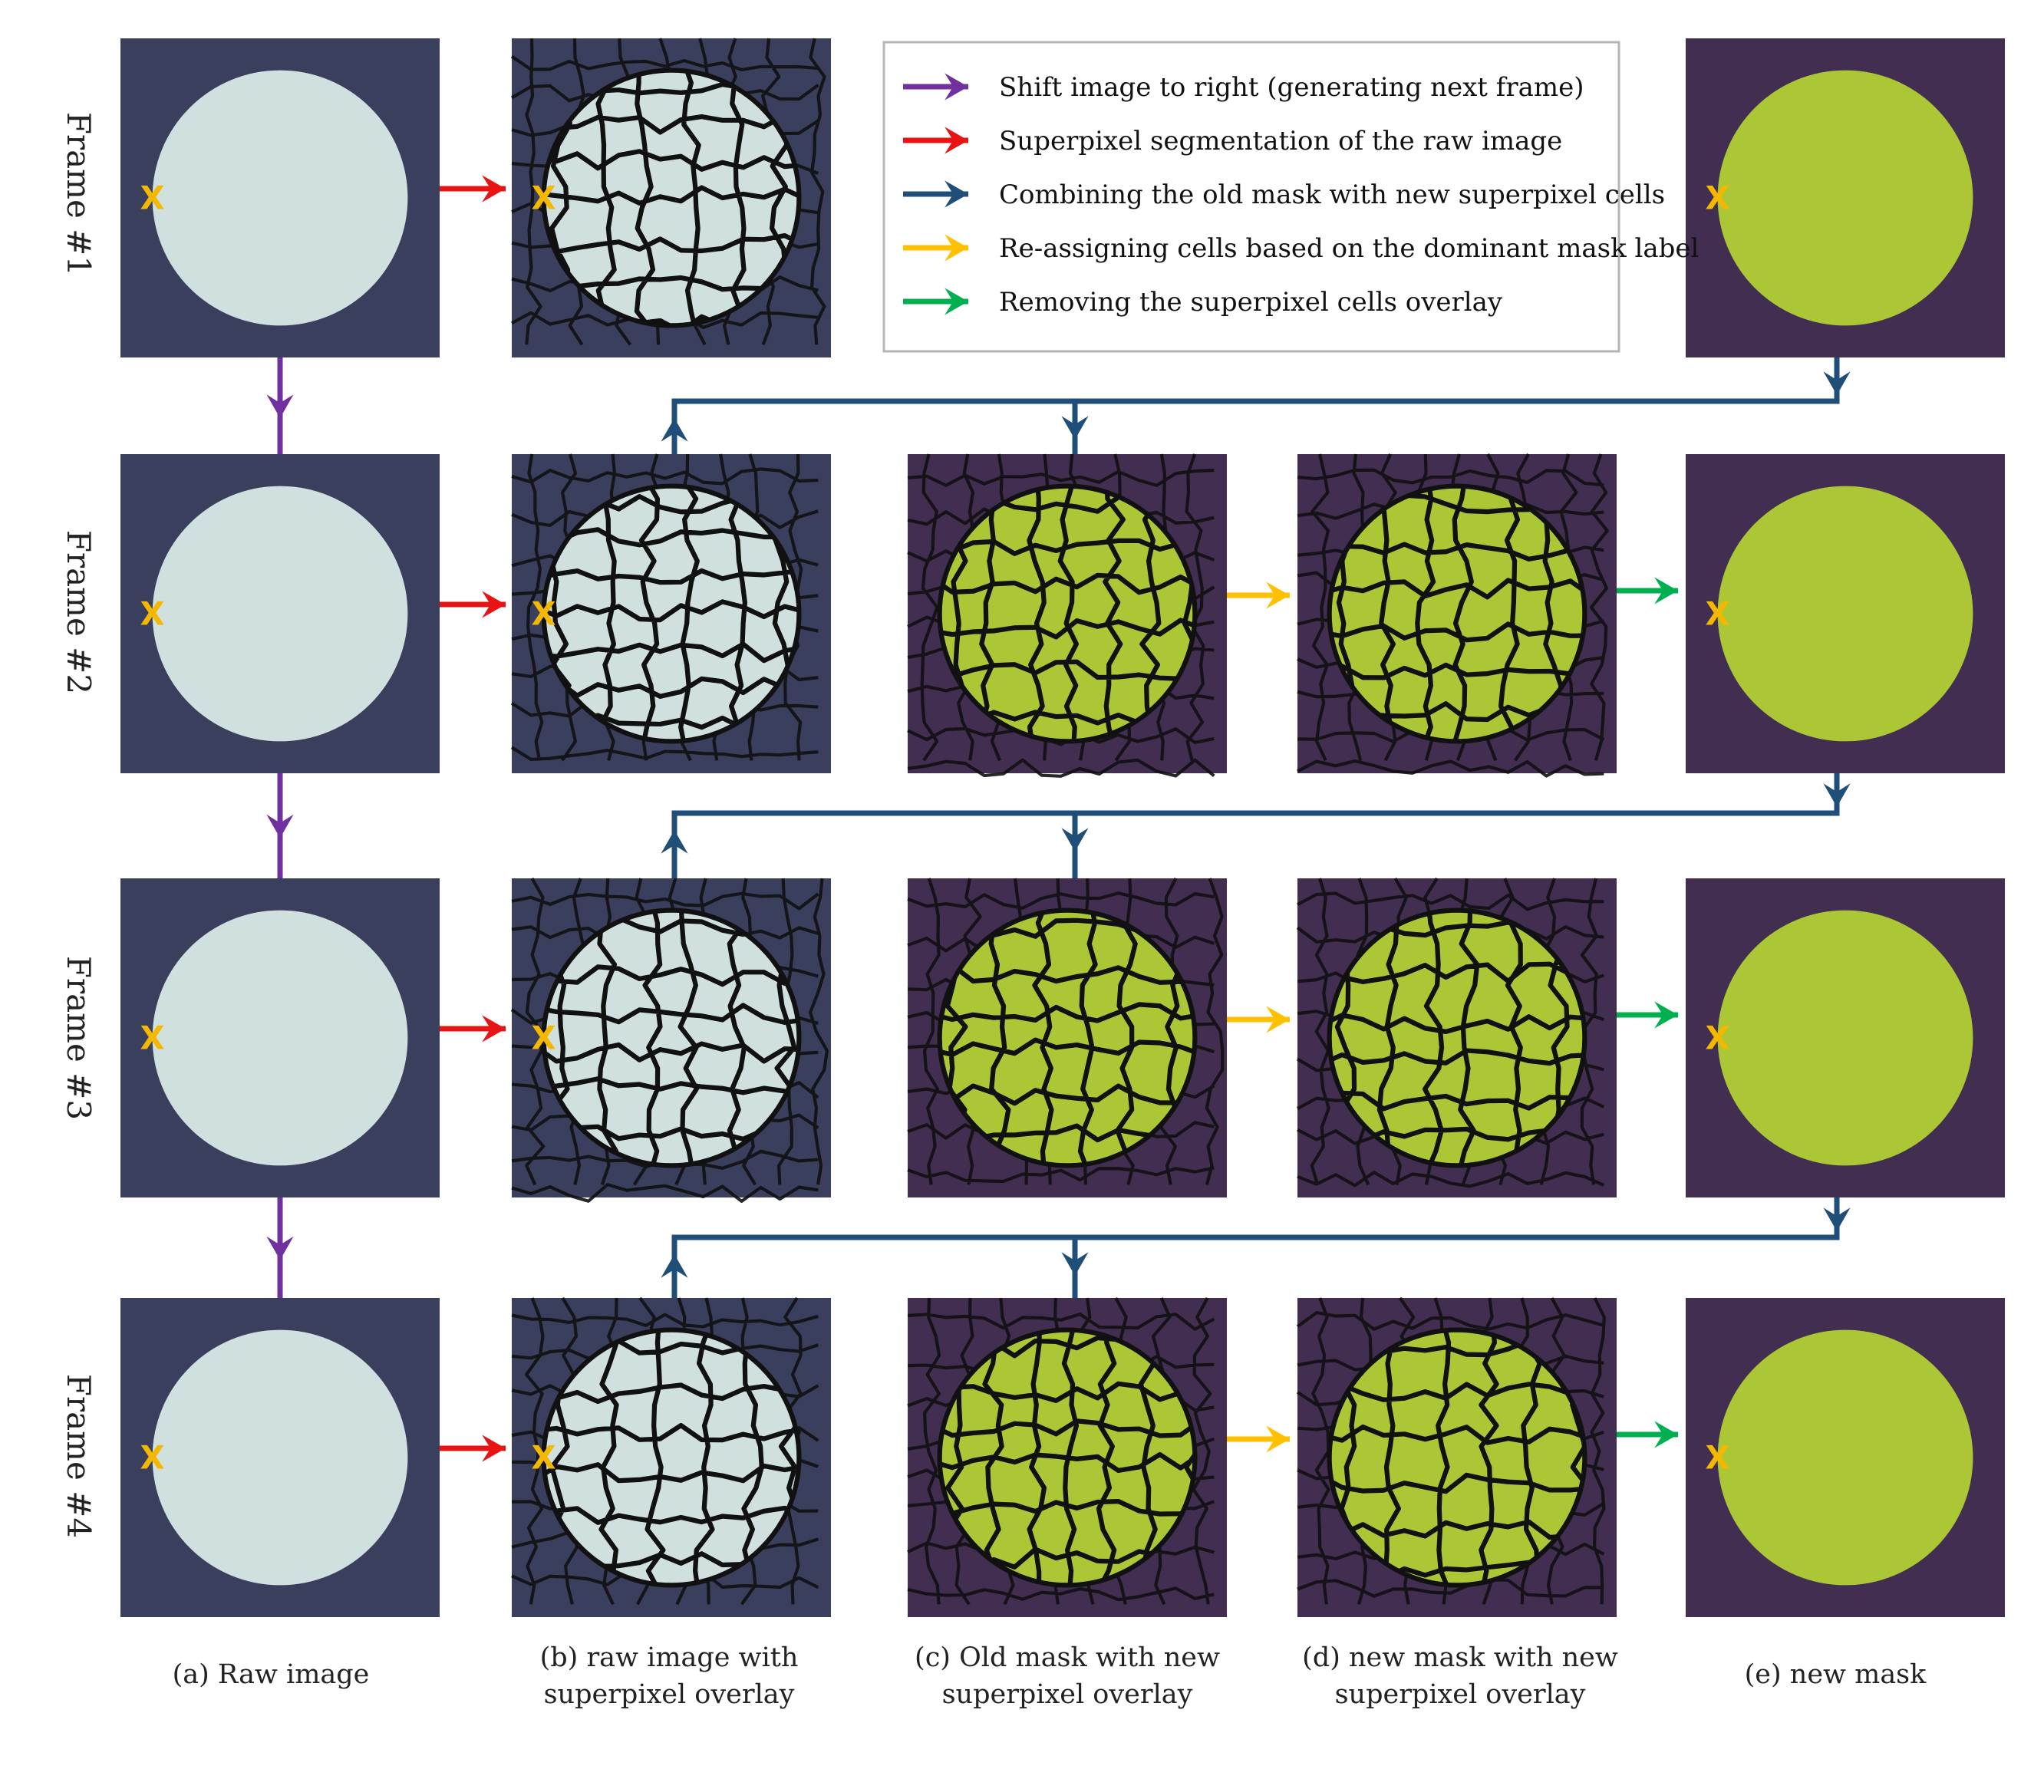 The height and width of the screenshot is (1792, 2044). What do you see at coordinates (280, 406) in the screenshot?
I see `purple-arrow-1-head` at bounding box center [280, 406].